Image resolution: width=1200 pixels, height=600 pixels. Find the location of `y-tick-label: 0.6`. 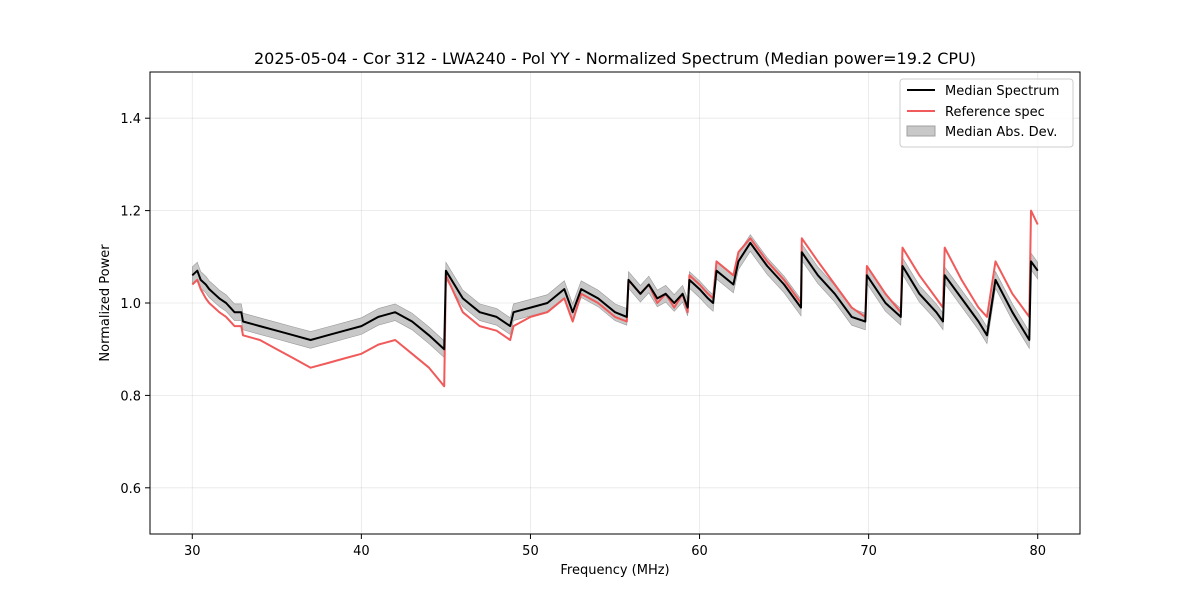

y-tick-label: 0.6 is located at coordinates (130, 489).